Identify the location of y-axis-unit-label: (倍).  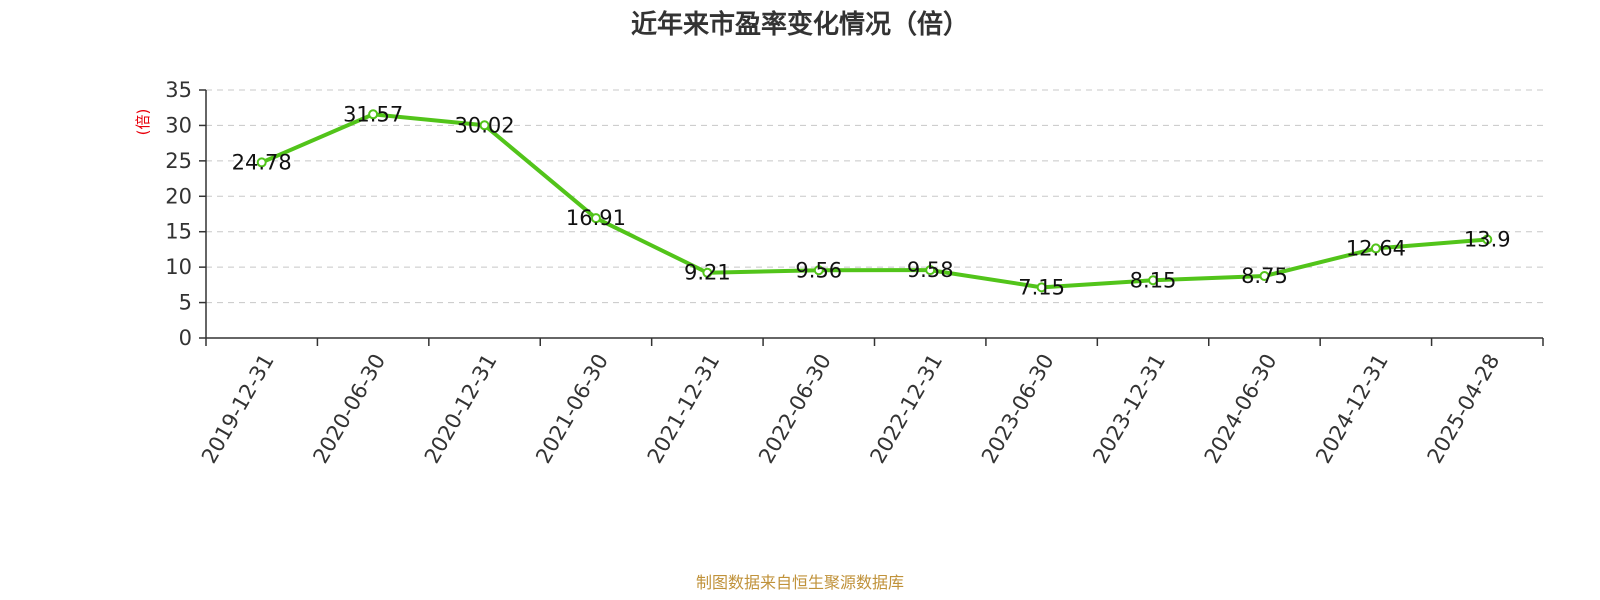
(143, 122).